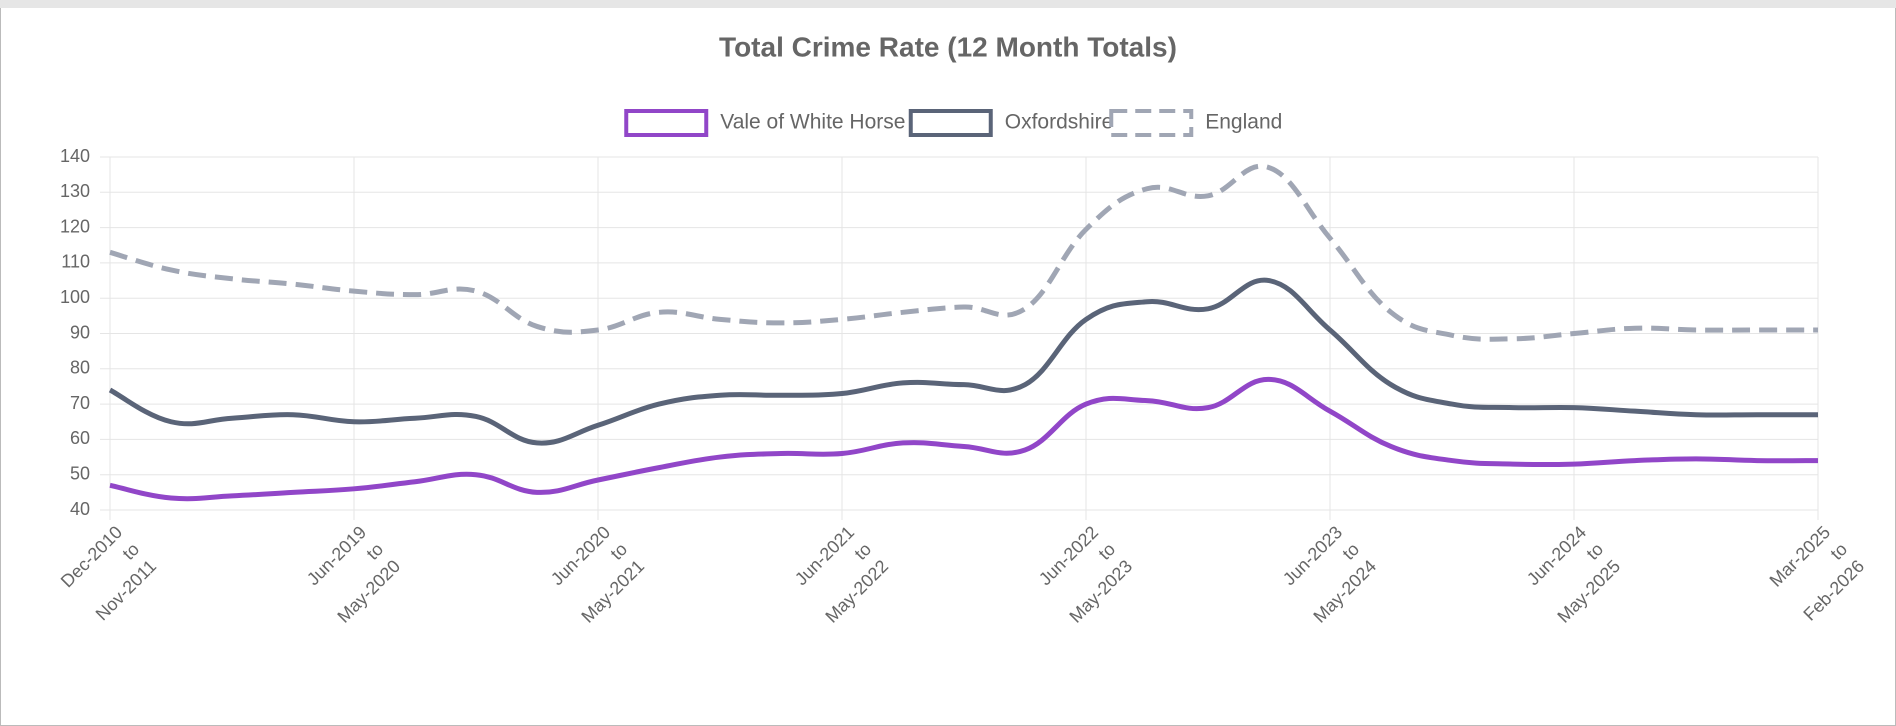 This screenshot has width=1896, height=726. Describe the element at coordinates (75, 262) in the screenshot. I see `y-tick-label: 110` at that location.